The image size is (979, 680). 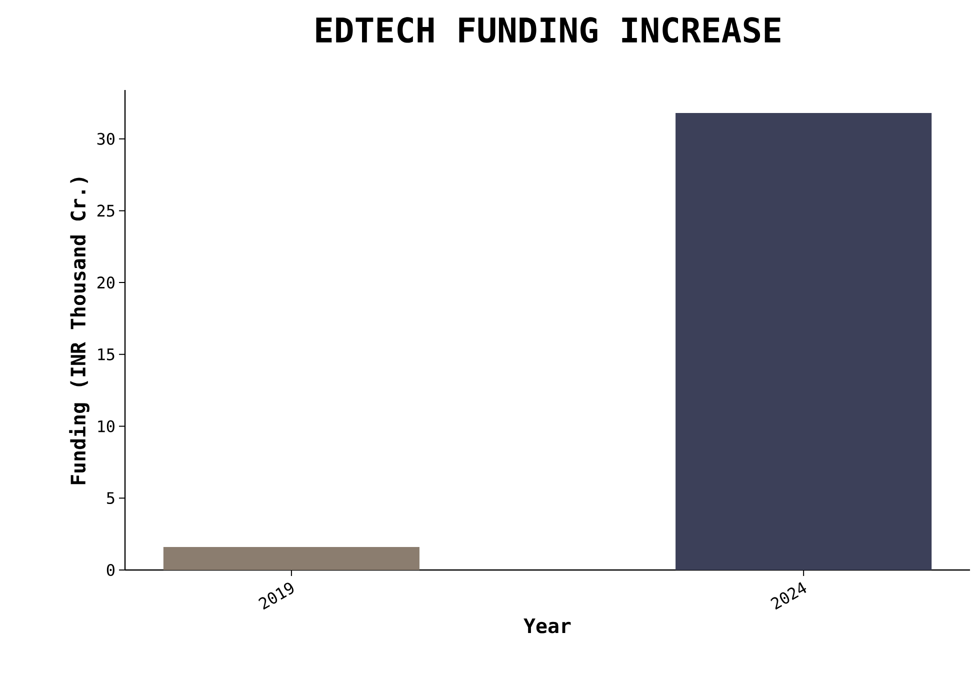 What do you see at coordinates (105, 282) in the screenshot?
I see `y-tick-label: 20` at bounding box center [105, 282].